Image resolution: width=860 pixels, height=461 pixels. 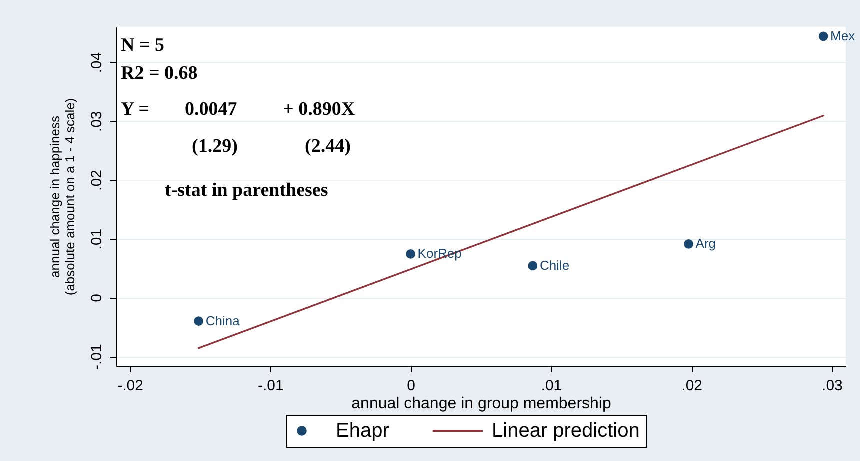 What do you see at coordinates (97, 180) in the screenshot?
I see `y-tick-label: .02` at bounding box center [97, 180].